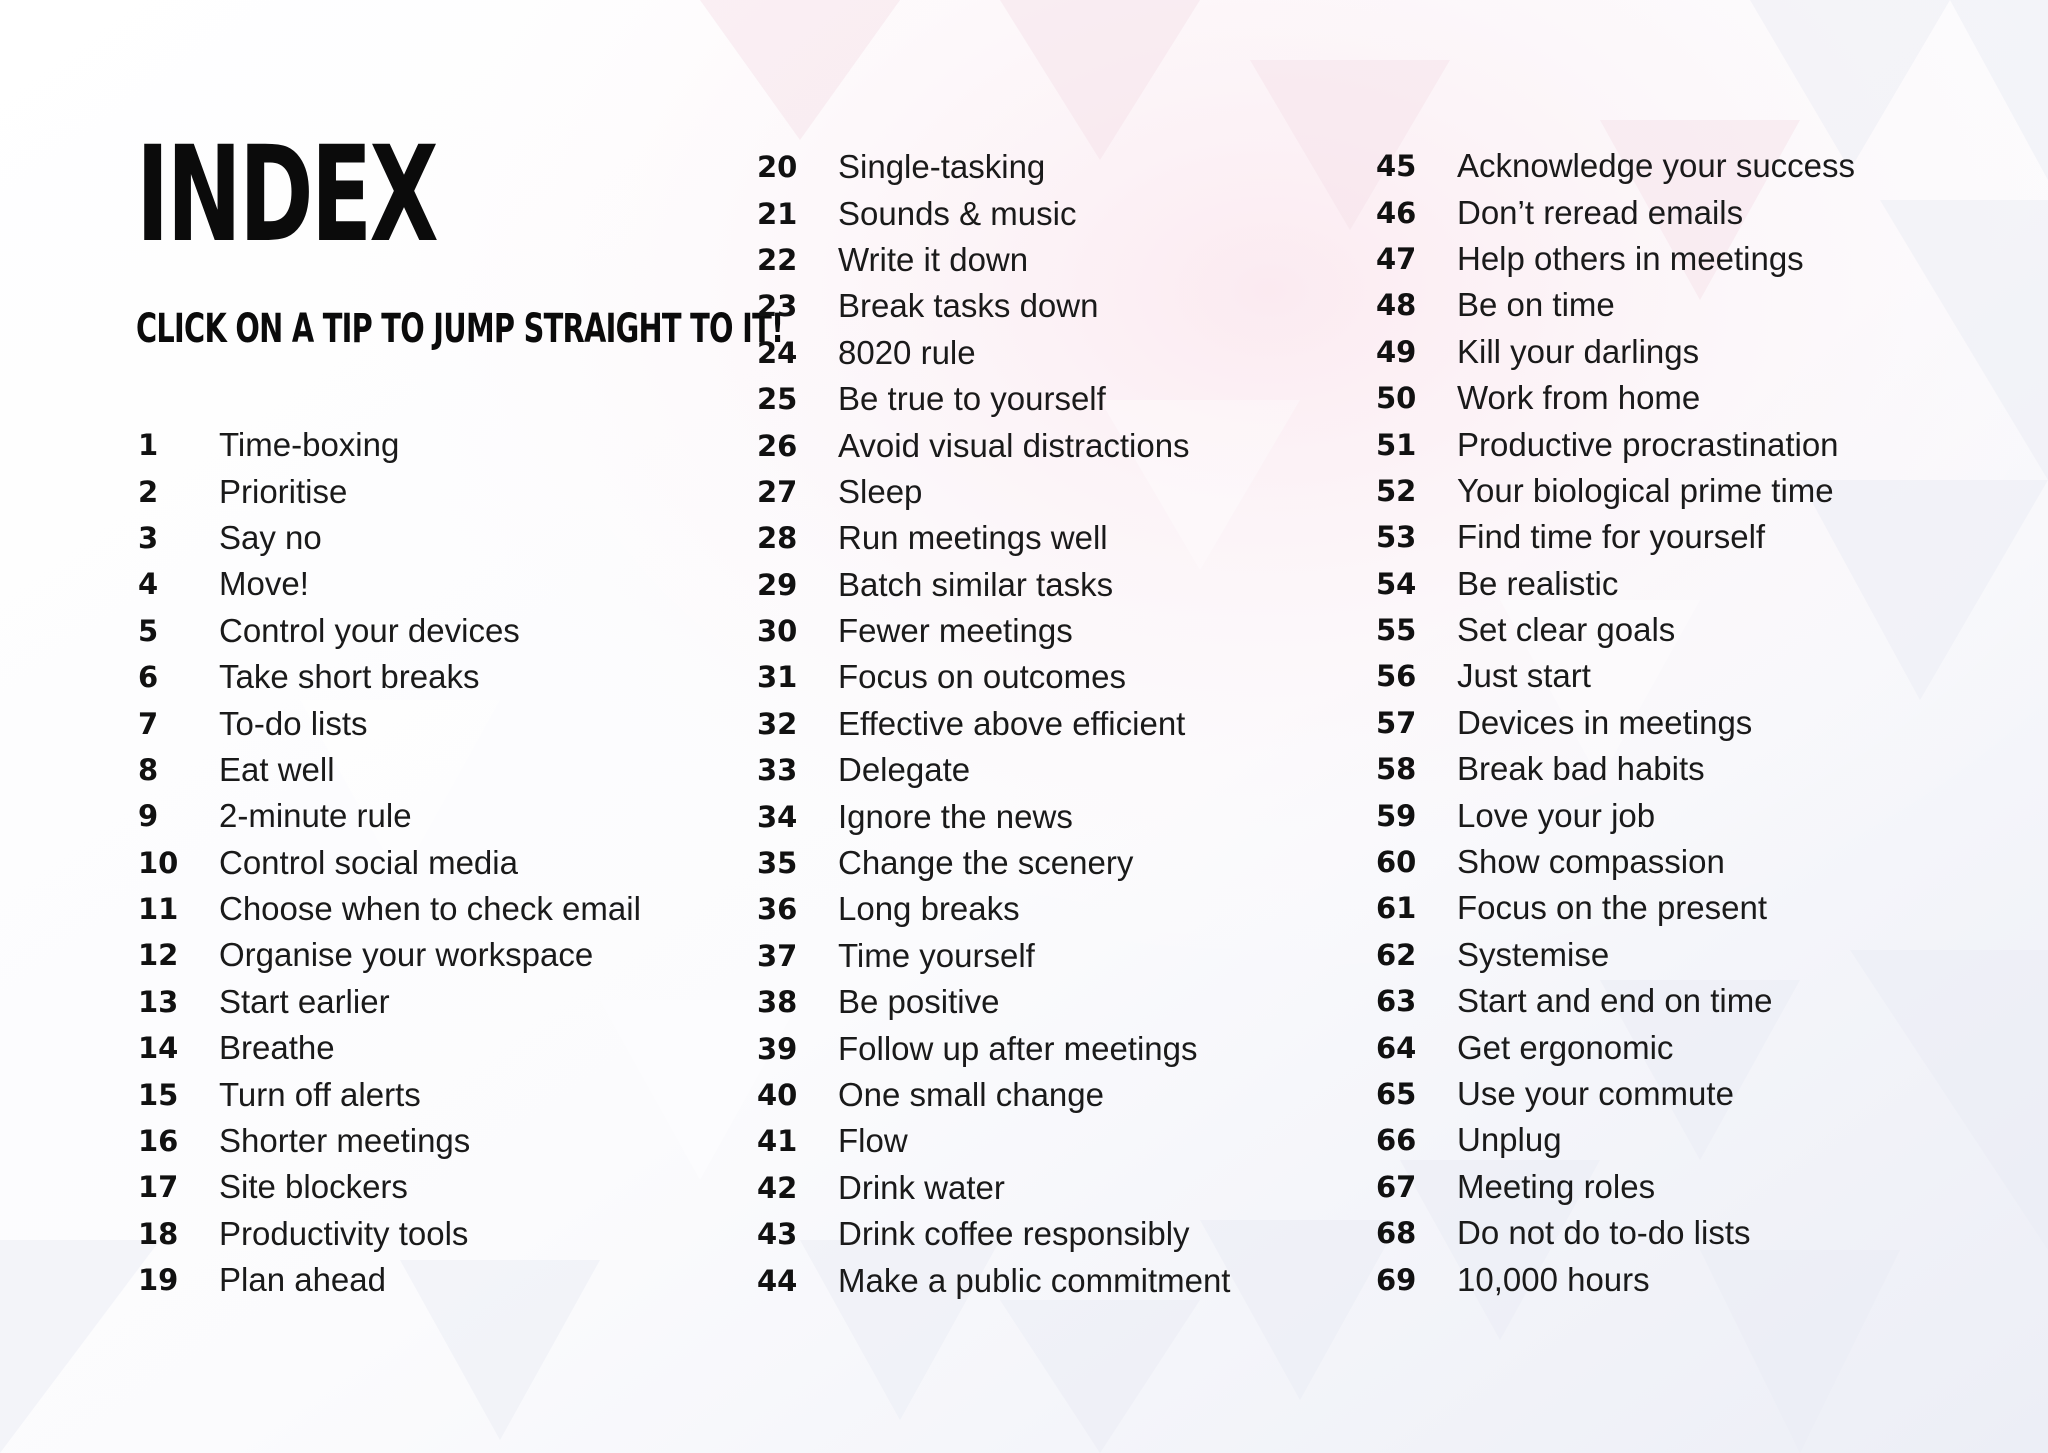  Describe the element at coordinates (438, 584) in the screenshot. I see `index-link-tip-4: 4 Move!` at that location.